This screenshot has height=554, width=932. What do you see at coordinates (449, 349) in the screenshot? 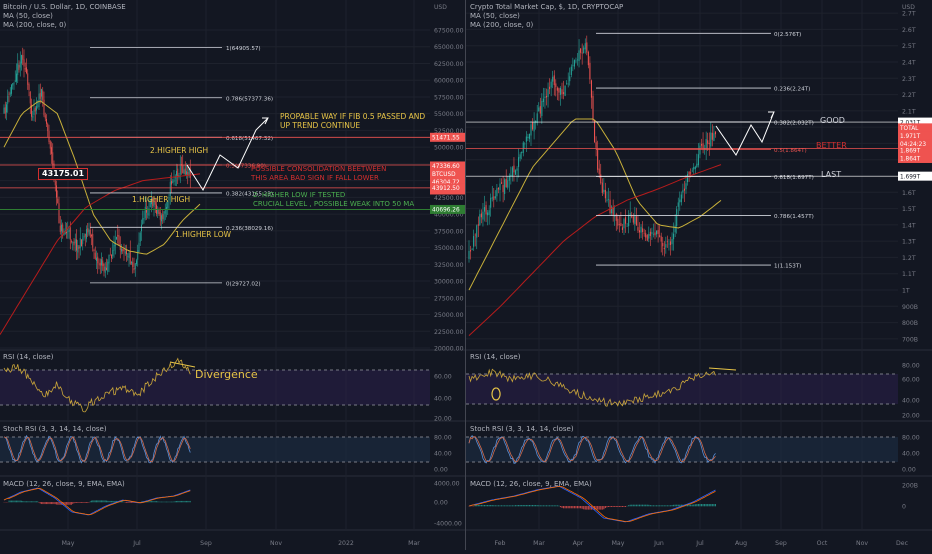
I see `price-axis-tick: 20000.00` at bounding box center [449, 349].